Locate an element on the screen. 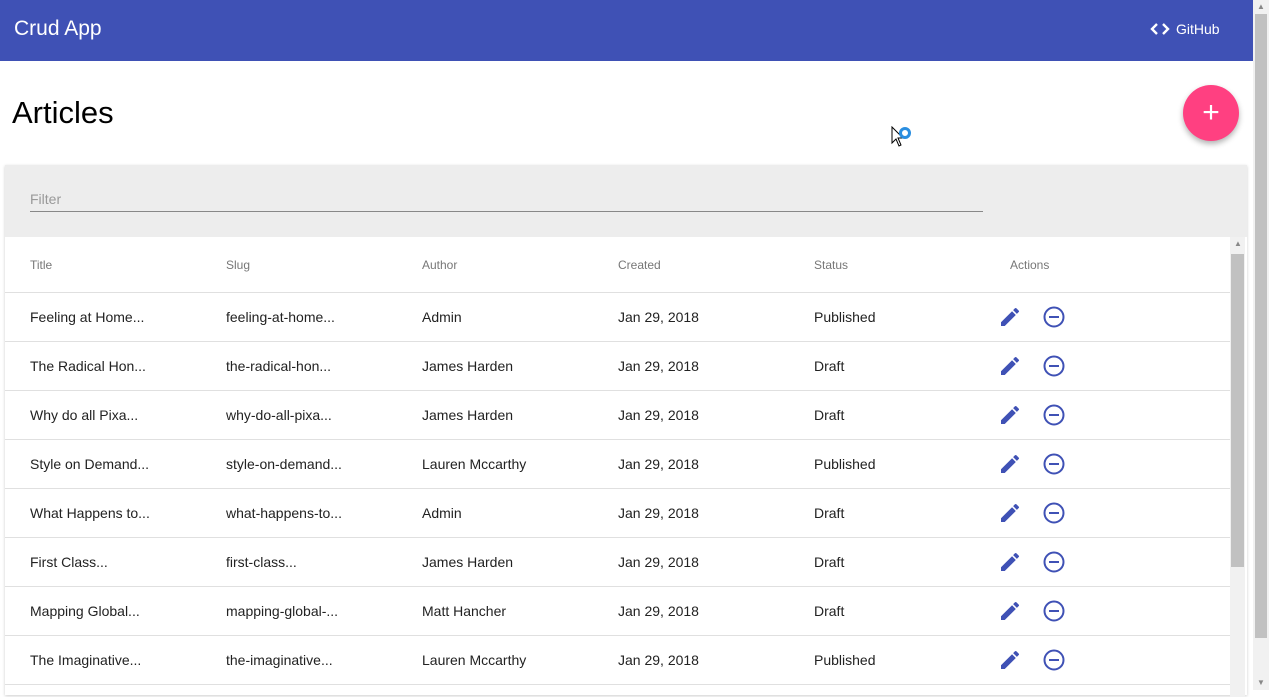 Image resolution: width=1269 pixels, height=697 pixels. filter-bar is located at coordinates (626, 201).